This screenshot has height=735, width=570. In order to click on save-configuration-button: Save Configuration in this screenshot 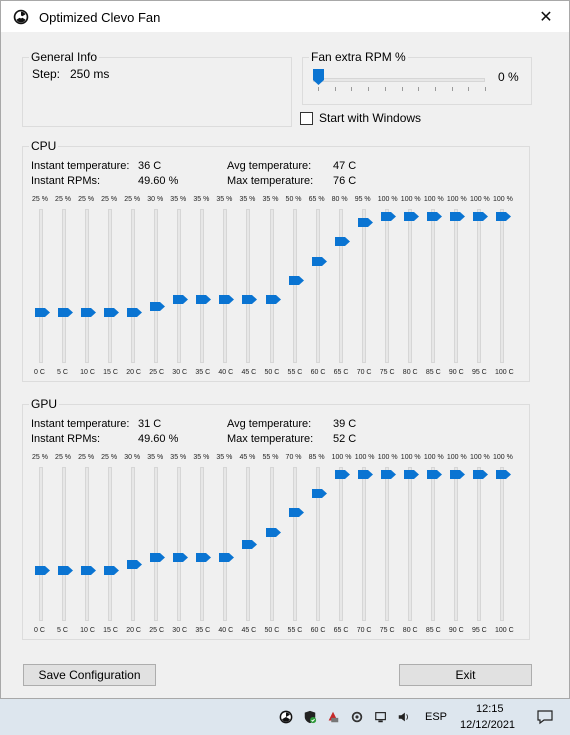, I will do `click(89, 675)`.